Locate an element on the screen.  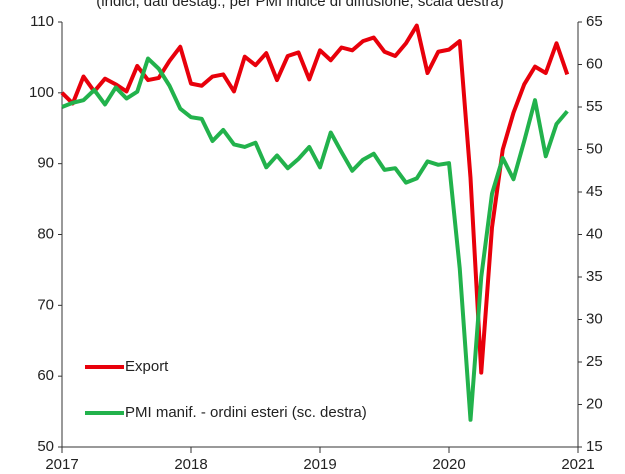
y-tick-label: 60 is located at coordinates (45, 375).